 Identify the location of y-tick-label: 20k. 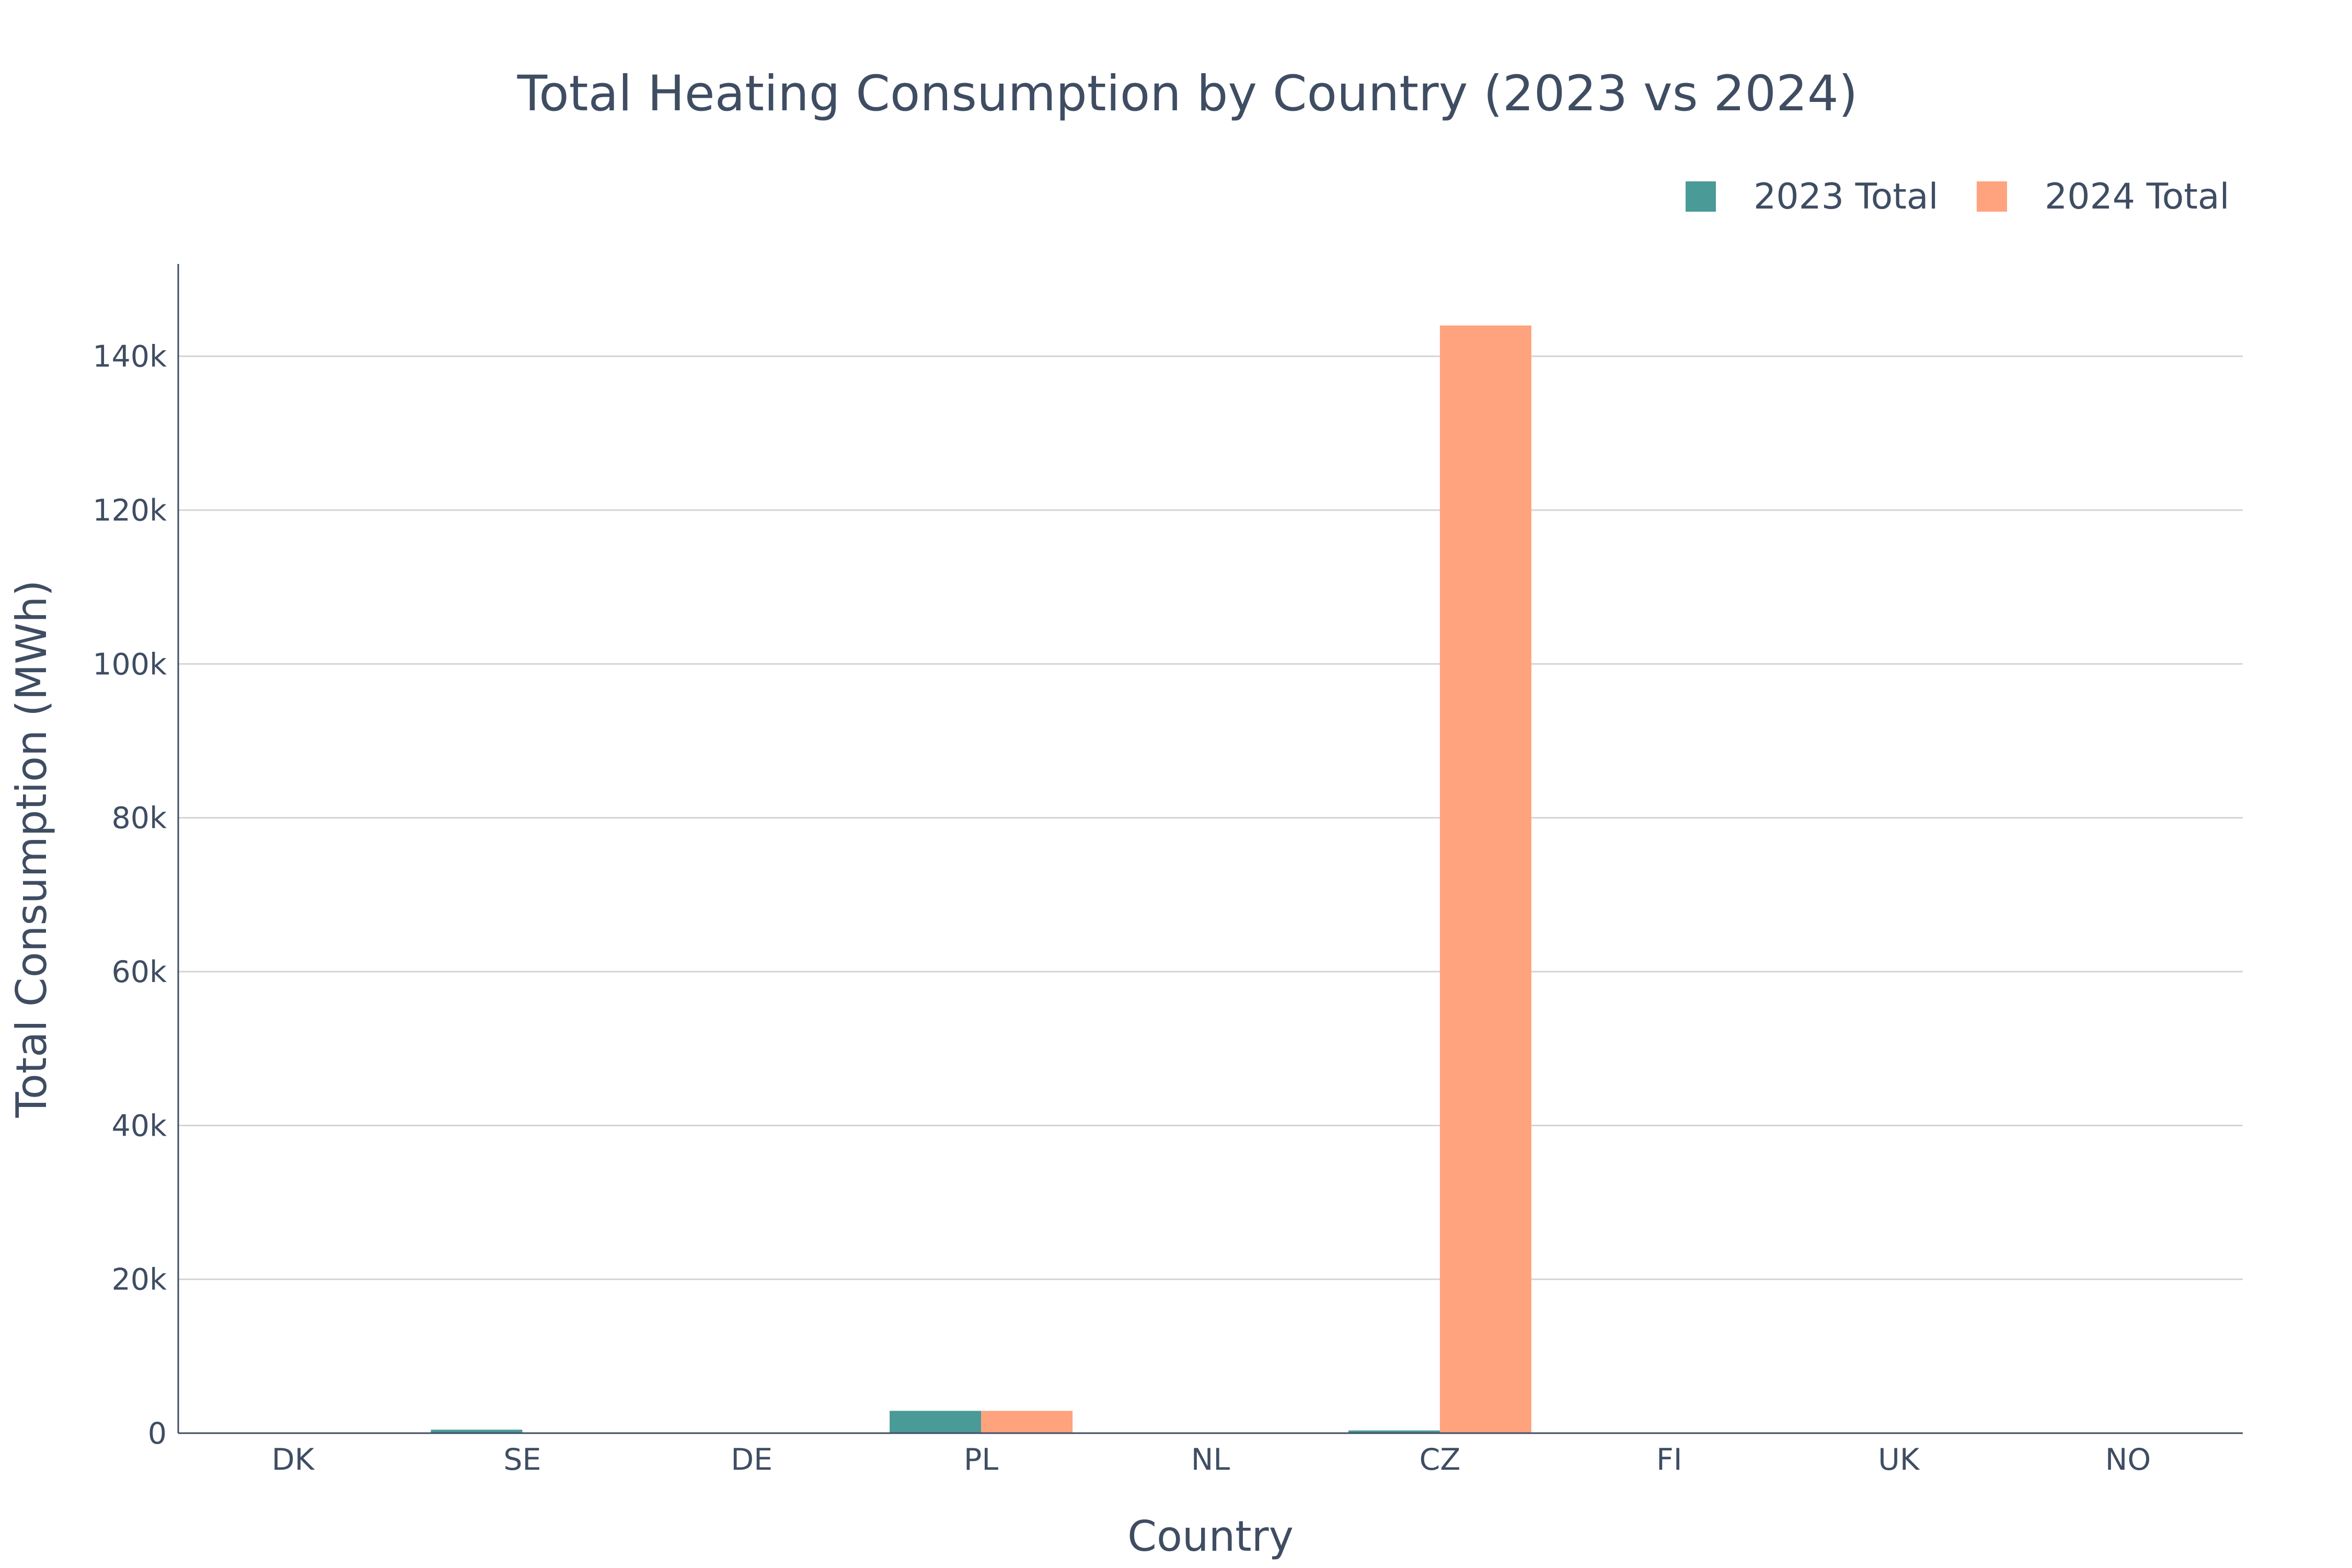
(139, 1280).